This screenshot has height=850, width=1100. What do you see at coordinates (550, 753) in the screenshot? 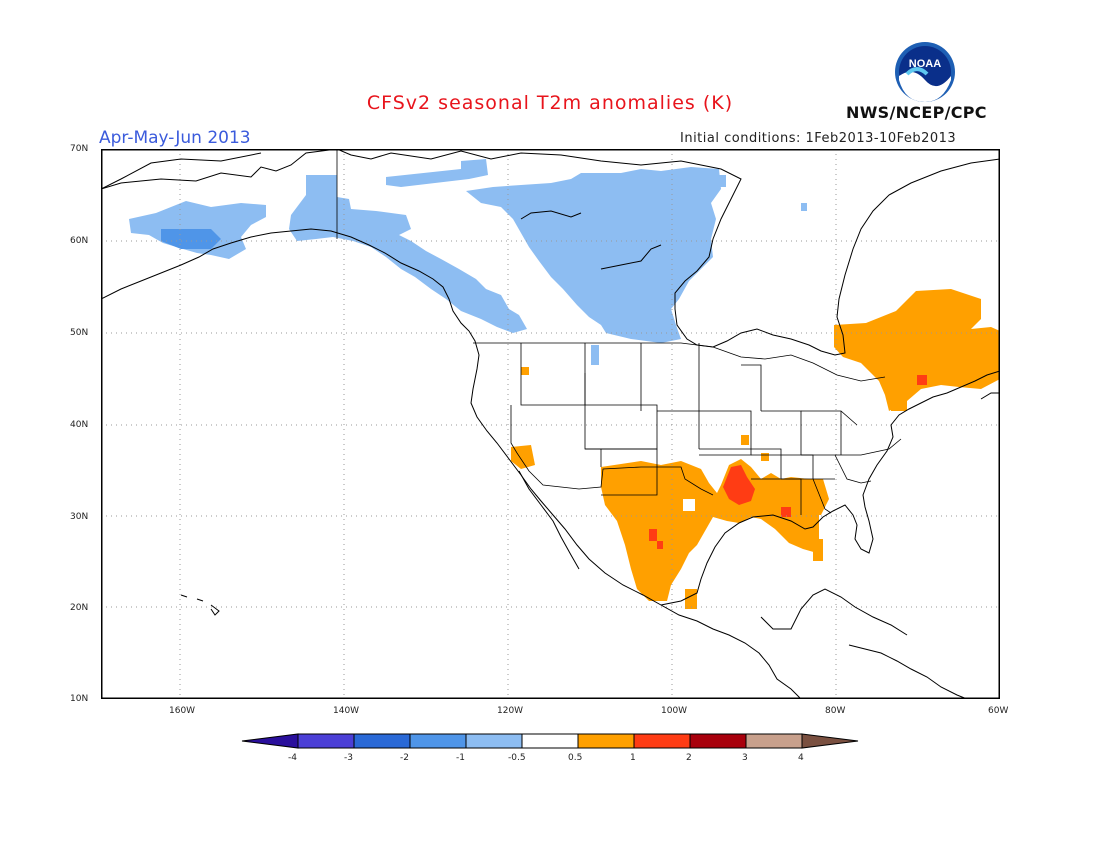
I see `colorbar: -4 -3 -2 -1 -0.5 0.5 1 2 3 4` at bounding box center [550, 753].